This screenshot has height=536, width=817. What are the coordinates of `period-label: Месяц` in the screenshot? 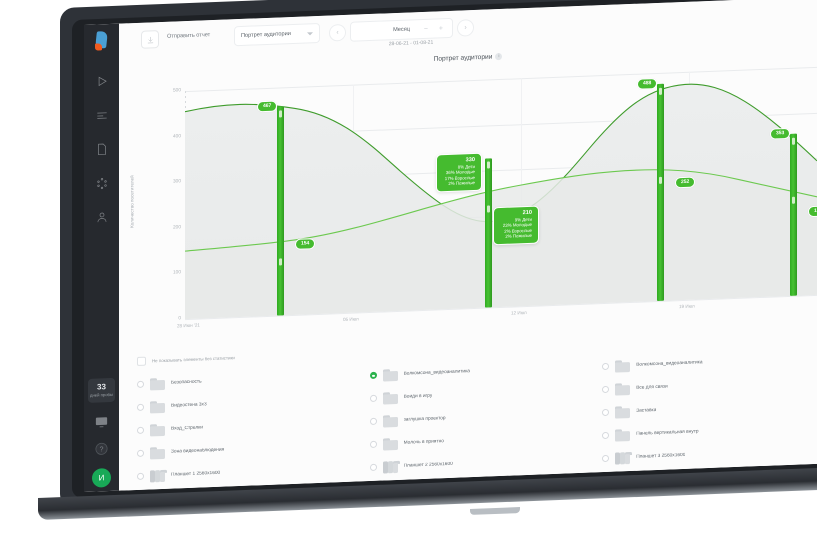 It's located at (401, 30).